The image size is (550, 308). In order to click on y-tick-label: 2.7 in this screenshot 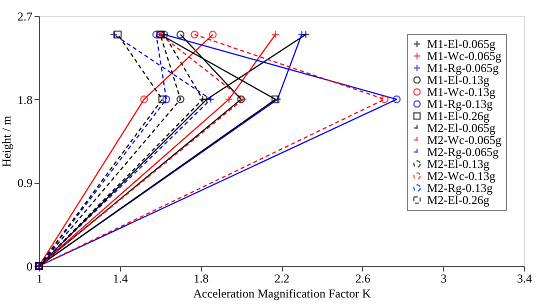, I will do `click(25, 17)`.